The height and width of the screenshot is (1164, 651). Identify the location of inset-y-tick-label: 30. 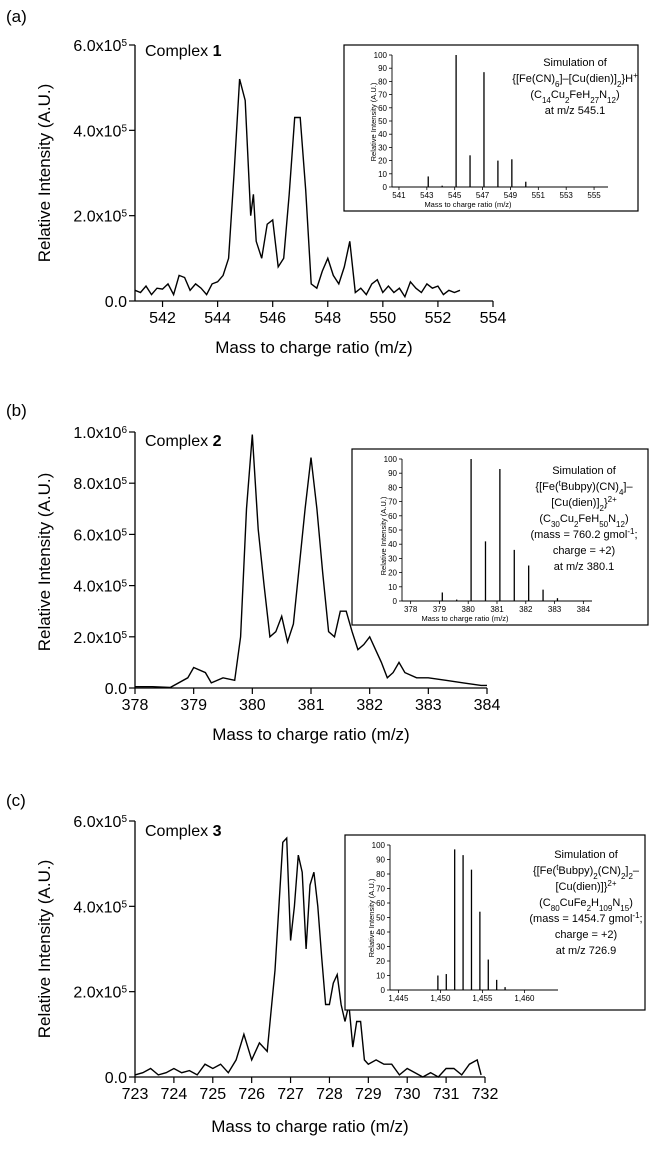
(380, 947).